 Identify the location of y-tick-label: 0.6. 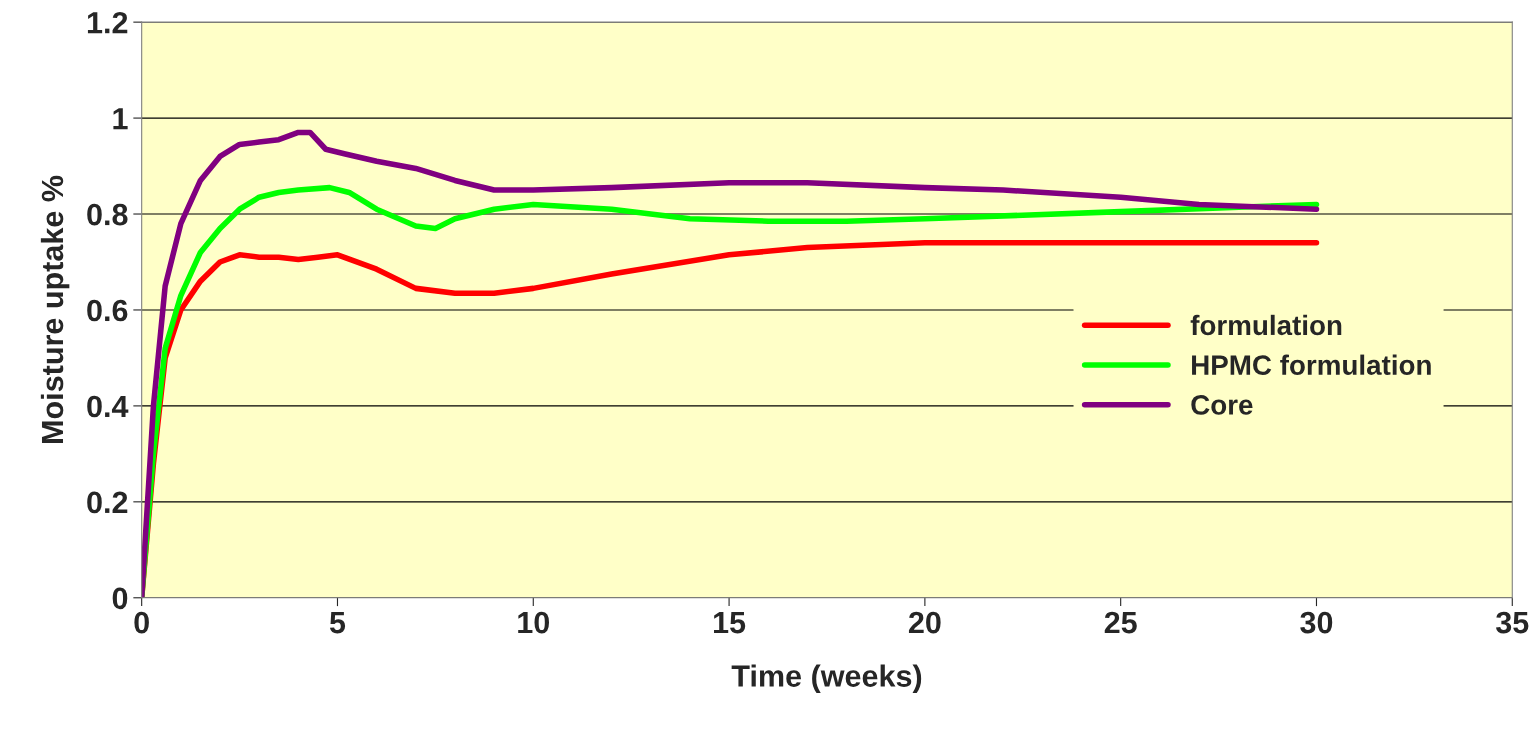
(107, 310).